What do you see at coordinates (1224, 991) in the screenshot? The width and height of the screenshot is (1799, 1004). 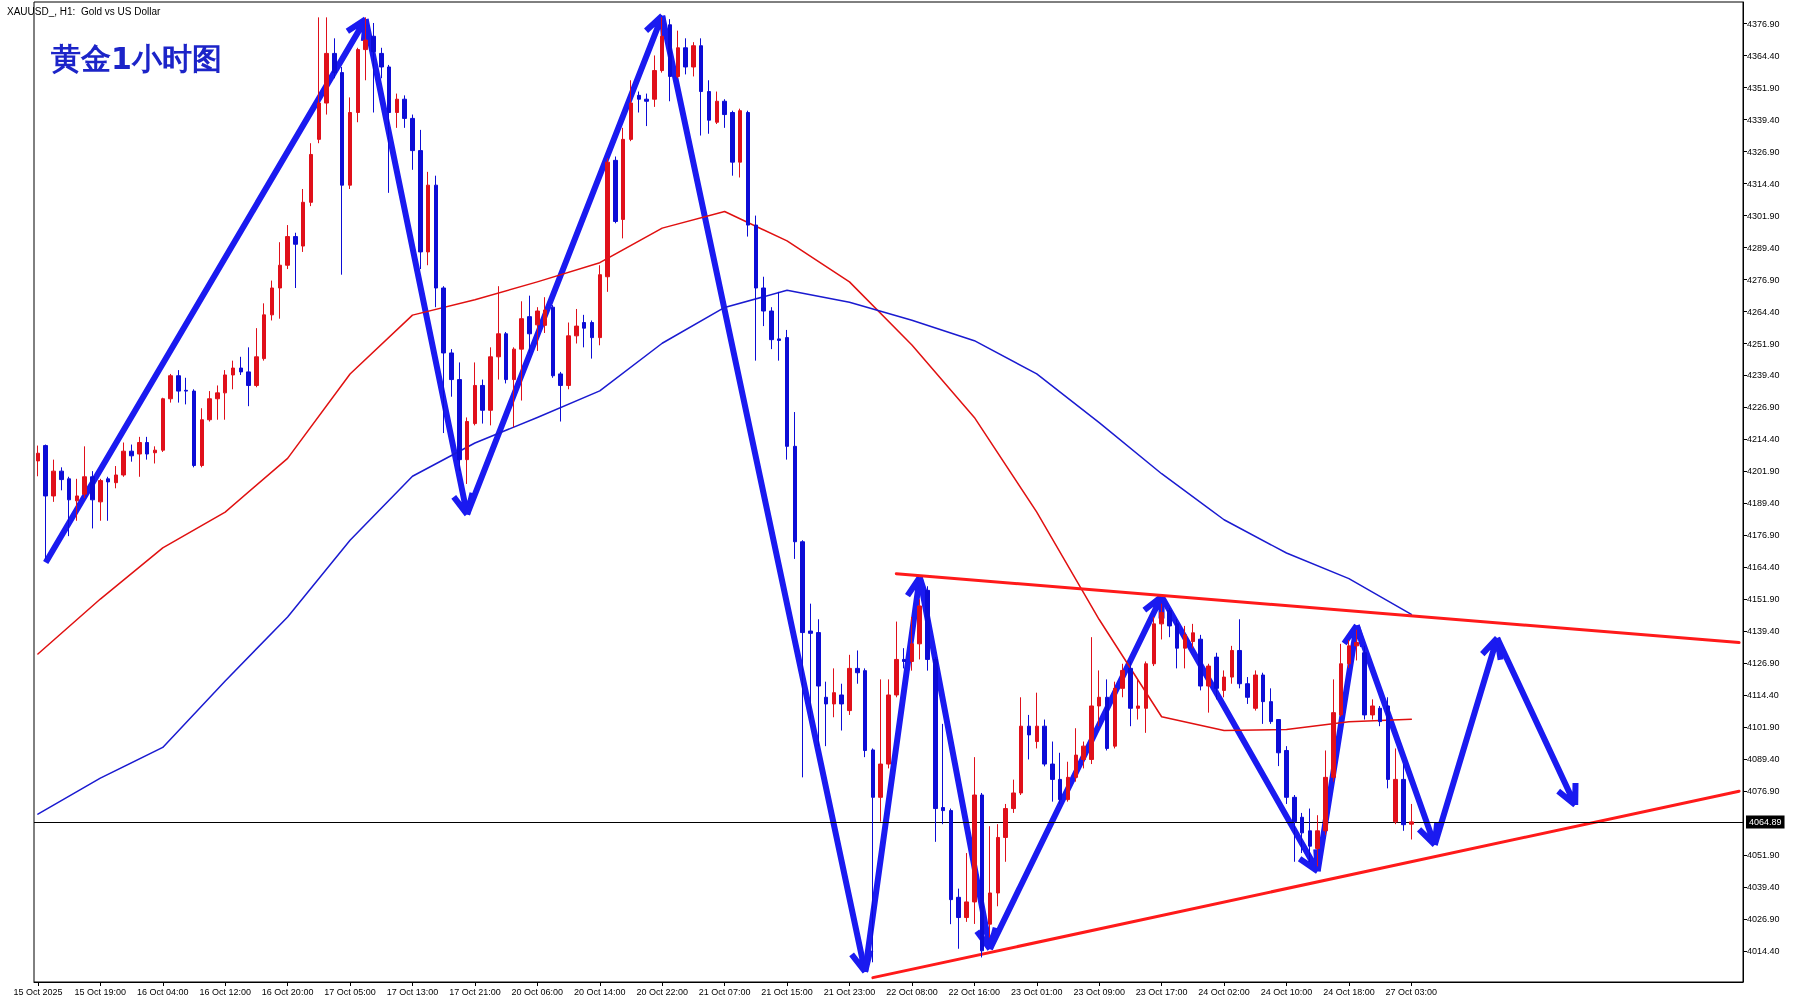 I see `x-tick-label: 24 Oct 02:00` at bounding box center [1224, 991].